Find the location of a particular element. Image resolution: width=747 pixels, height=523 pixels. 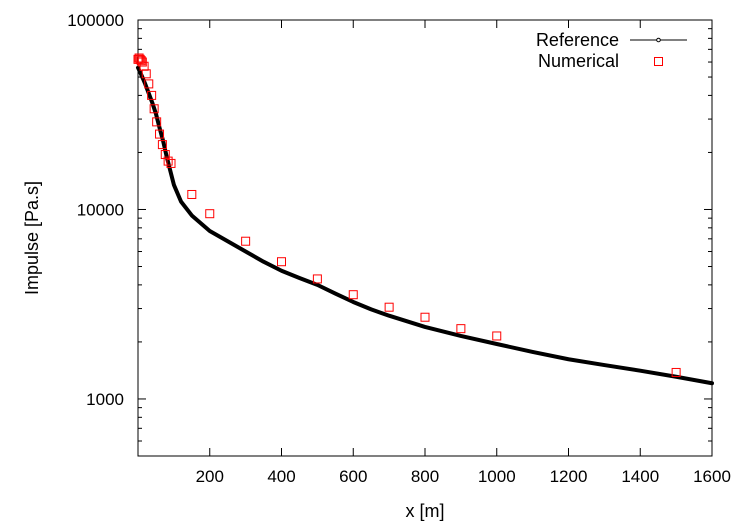

legend: Reference Numerical is located at coordinates (611, 50).